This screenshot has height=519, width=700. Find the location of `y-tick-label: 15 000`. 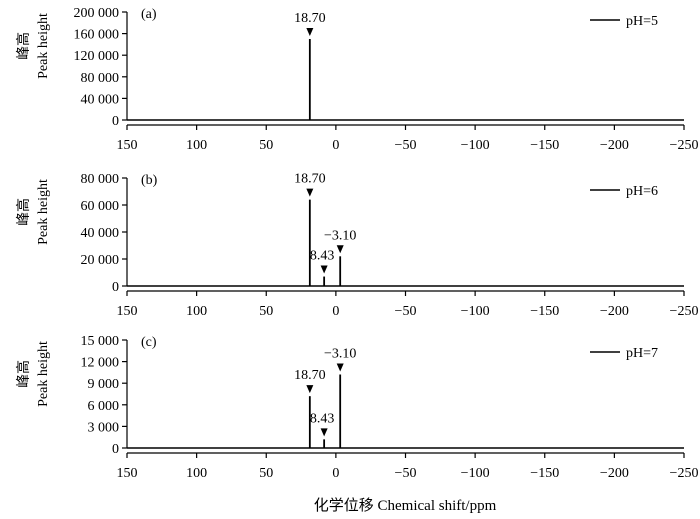

y-tick-label: 15 000 is located at coordinates (100, 341).